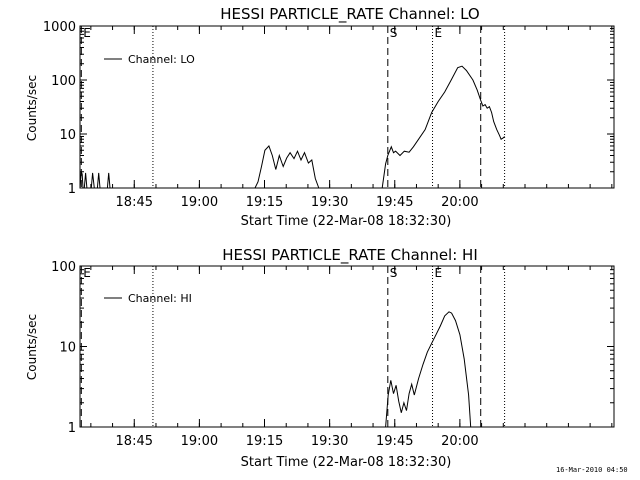  I want to click on series, so click(428, 369).